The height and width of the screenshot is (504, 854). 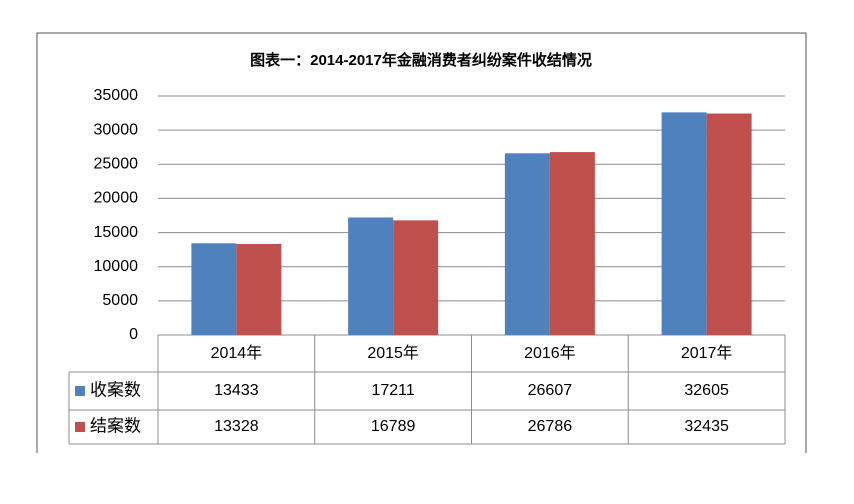 I want to click on chart-title: 图表一：2014-2017年金融消费者纠纷案件收结情况, so click(x=421, y=60).